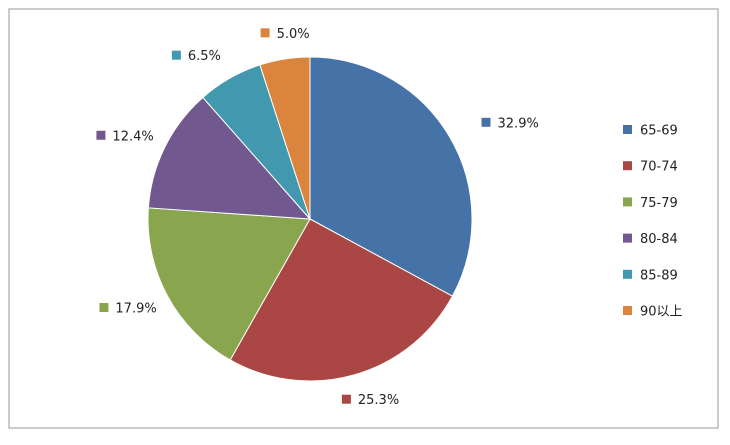  I want to click on data-label: 32.9%, so click(518, 123).